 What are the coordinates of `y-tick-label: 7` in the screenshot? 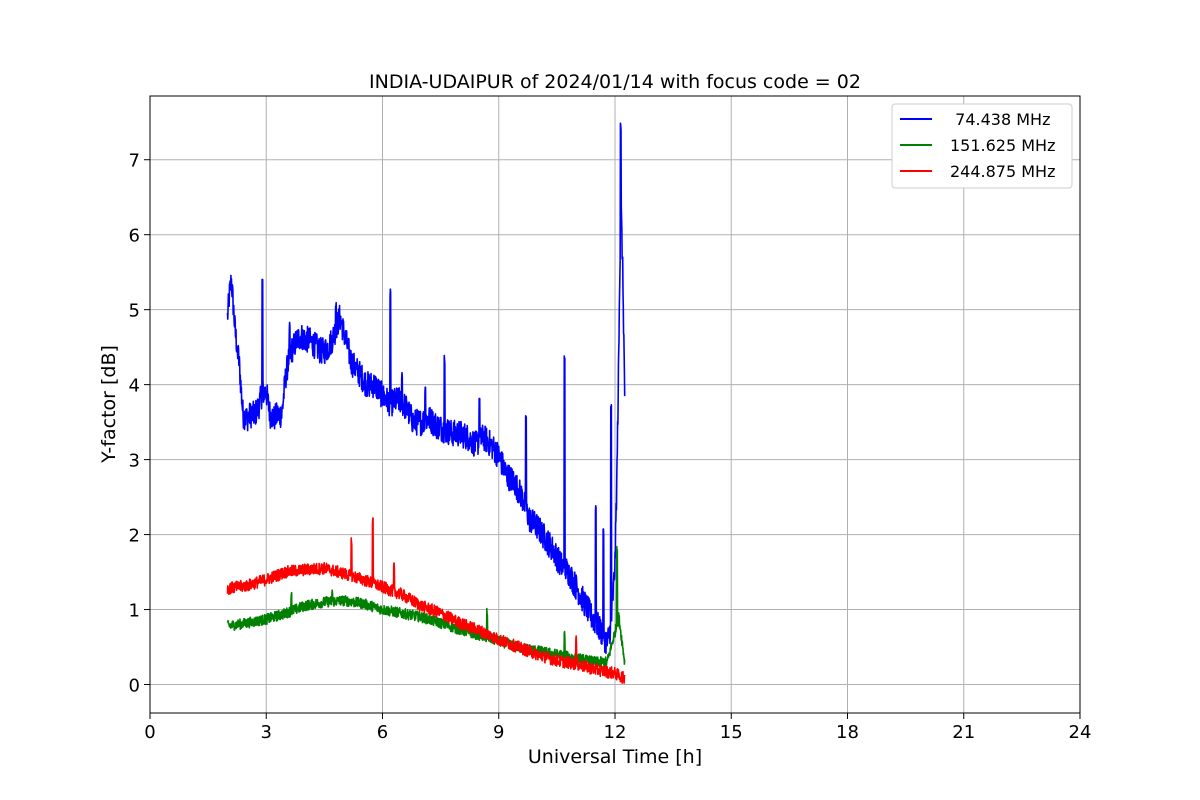 It's located at (134, 161).